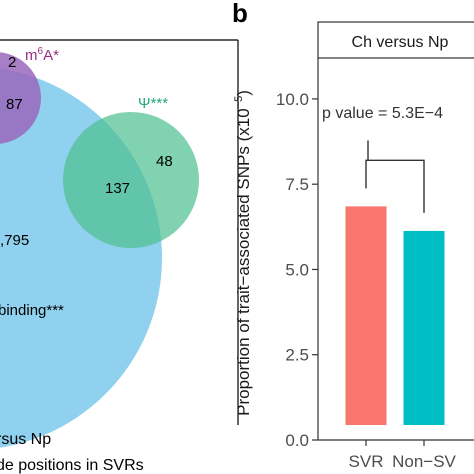 The height and width of the screenshot is (474, 474). Describe the element at coordinates (297, 184) in the screenshot. I see `y-tick-label: 7.5` at that location.